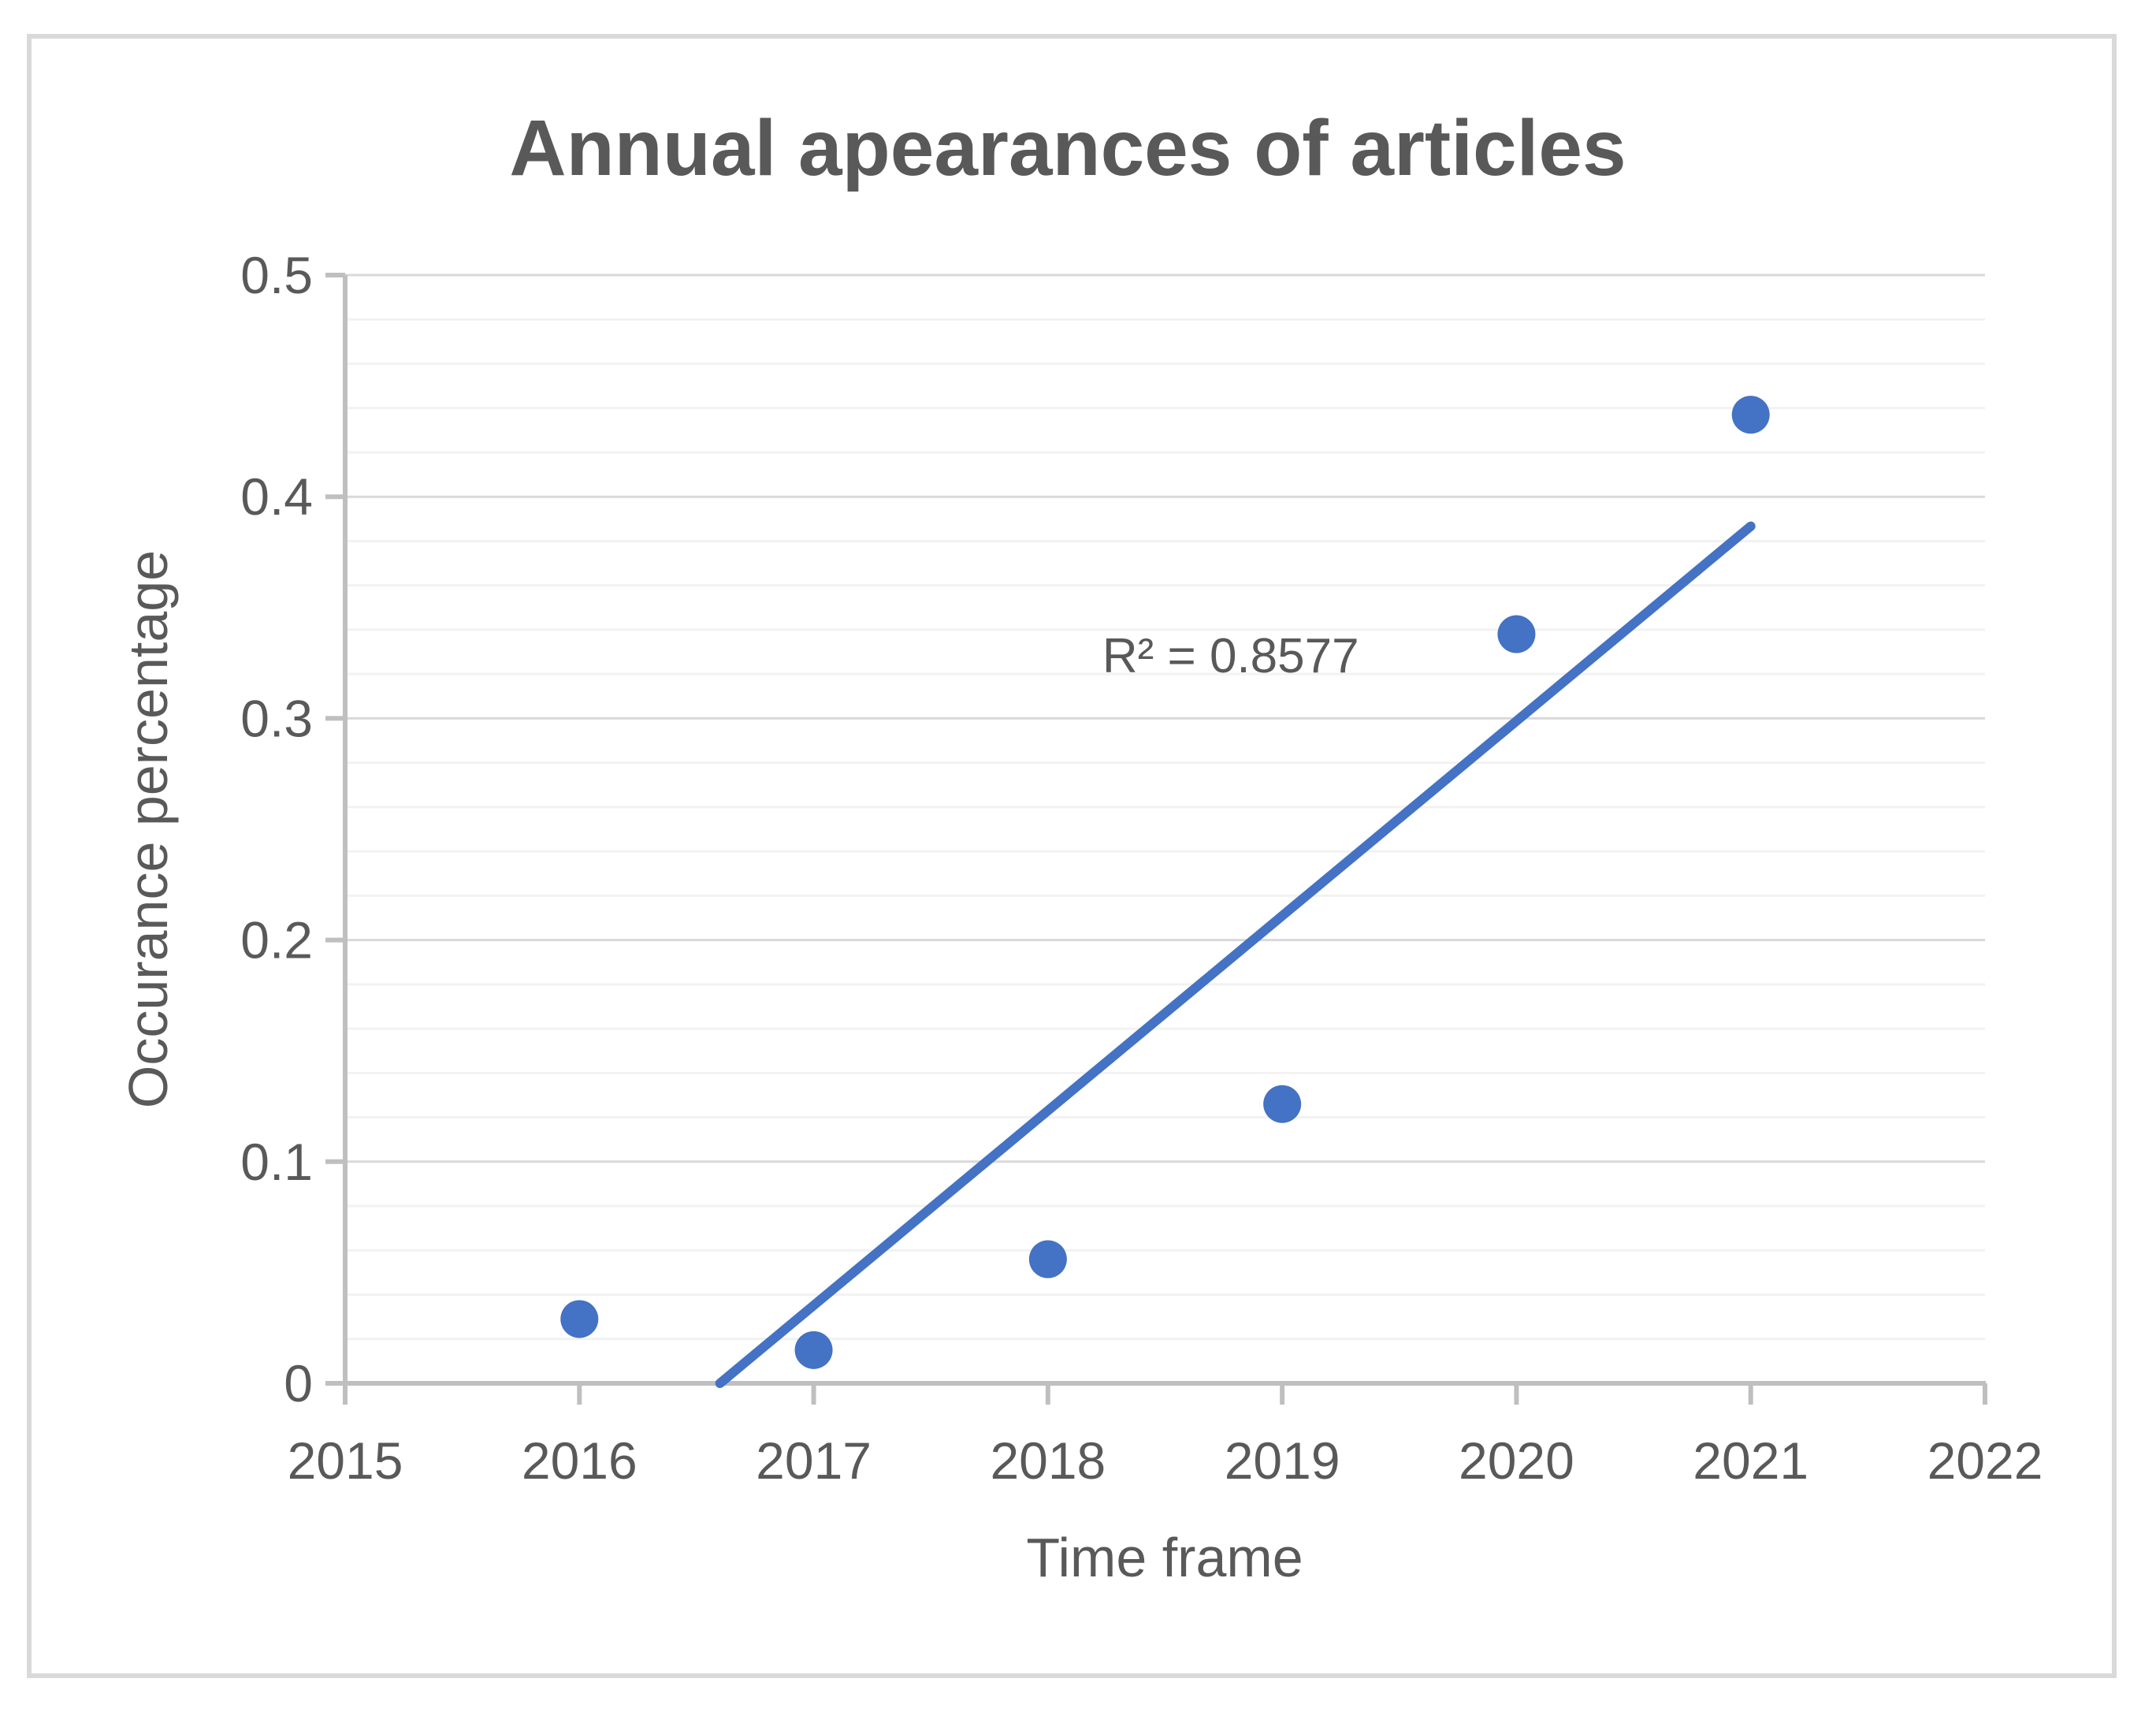 This screenshot has height=1712, width=2156. I want to click on x-tick-label: 2017, so click(814, 1460).